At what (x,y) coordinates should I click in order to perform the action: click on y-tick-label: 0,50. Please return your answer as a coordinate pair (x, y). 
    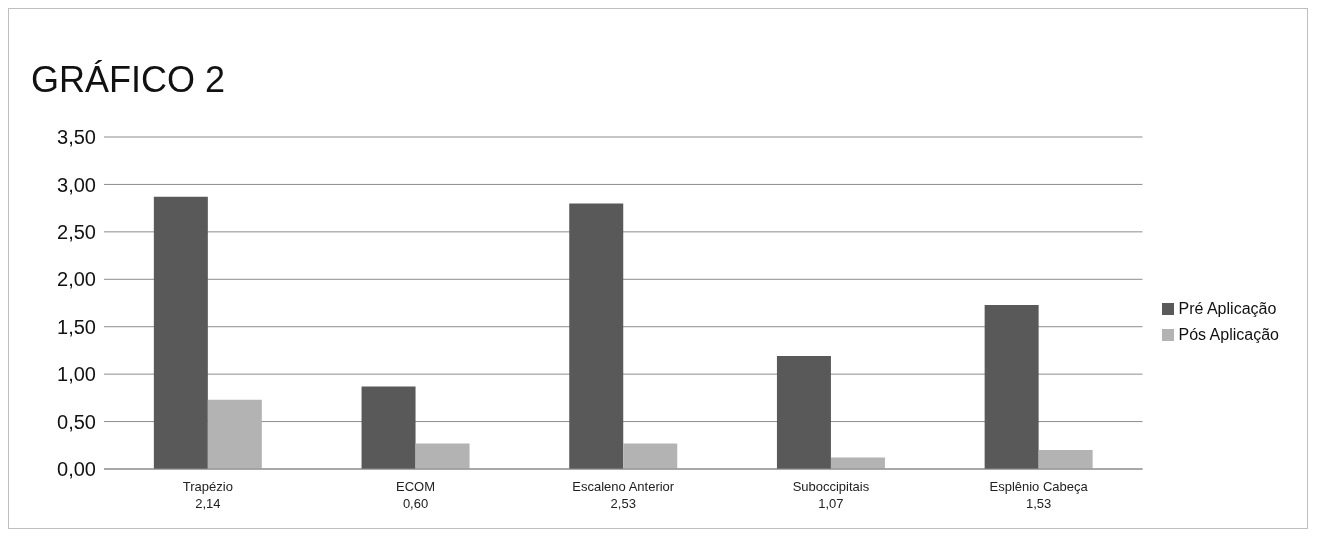
    Looking at the image, I should click on (76, 421).